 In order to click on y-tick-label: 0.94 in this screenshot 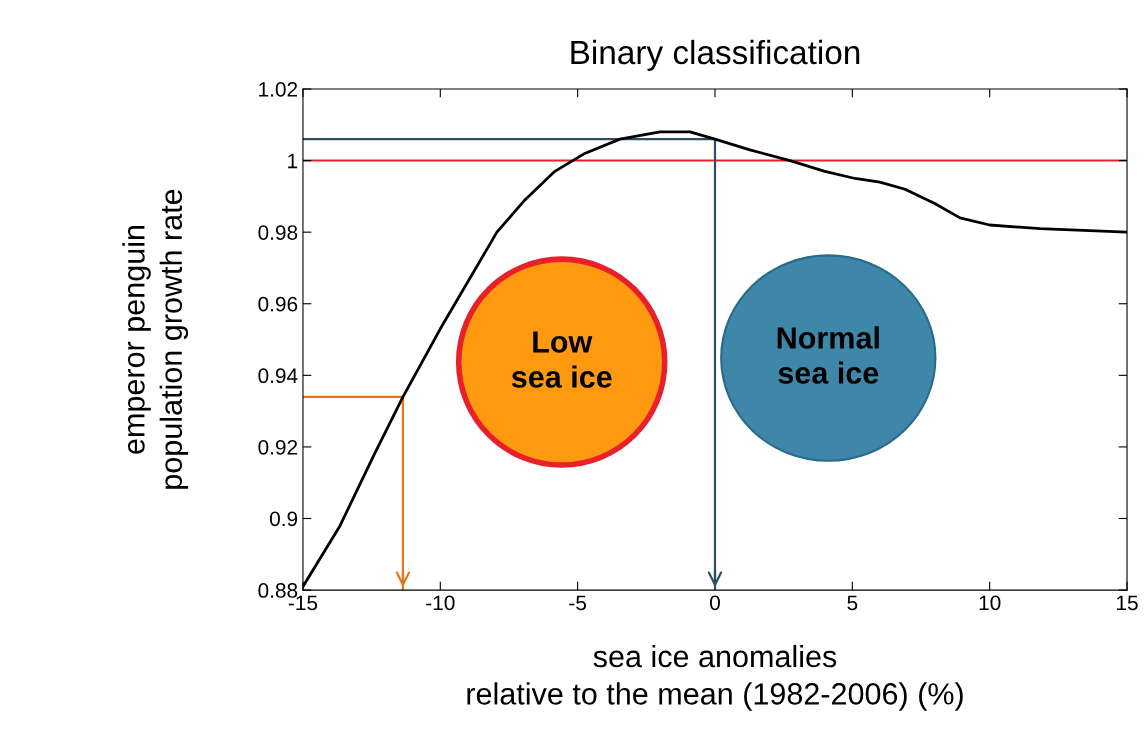, I will do `click(278, 376)`.